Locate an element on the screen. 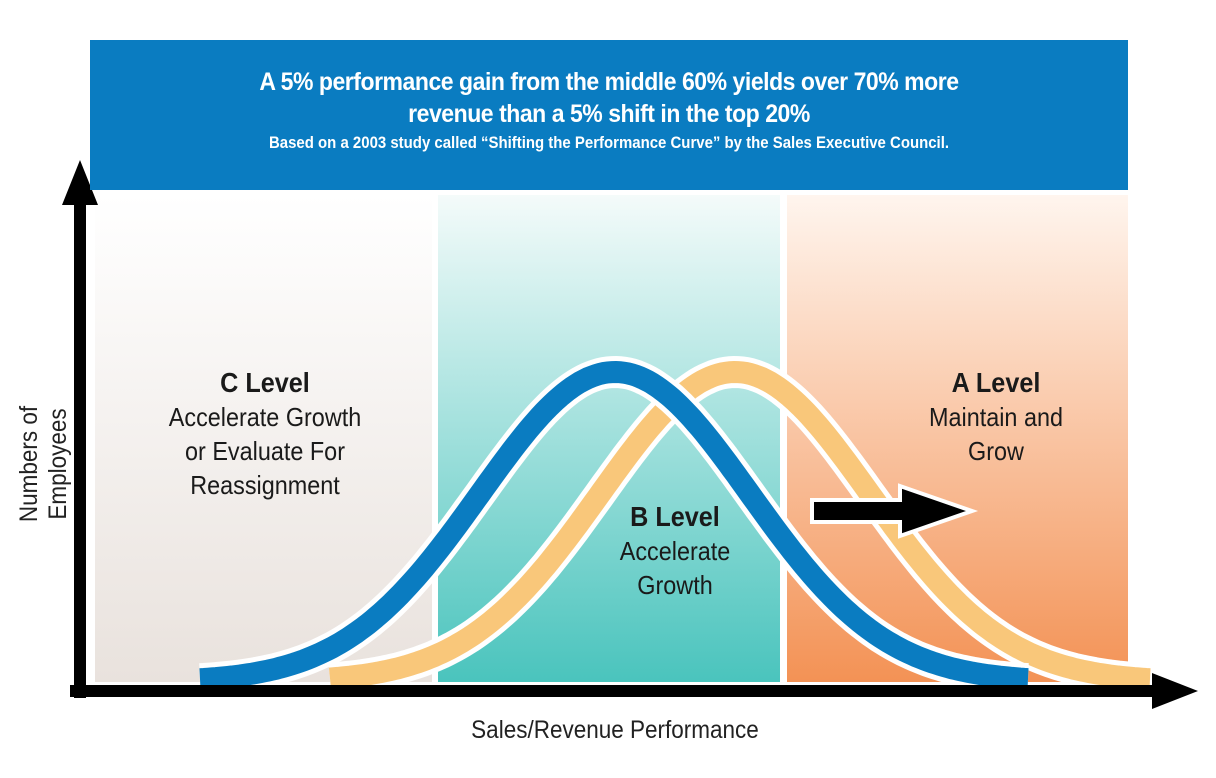 The height and width of the screenshot is (778, 1216). b-level-line: Accelerate is located at coordinates (675, 551).